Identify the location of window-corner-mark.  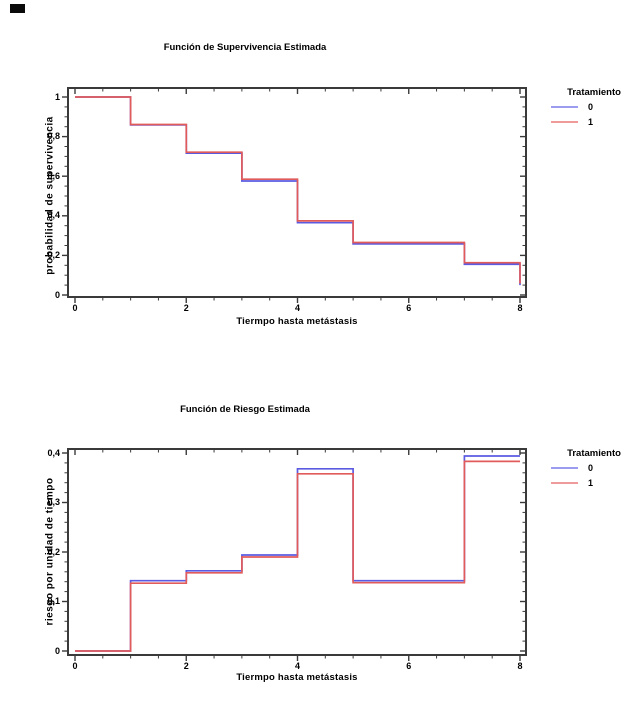
(17, 8).